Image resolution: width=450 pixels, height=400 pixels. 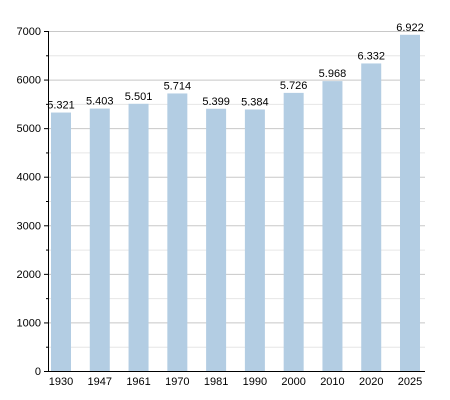 What do you see at coordinates (29, 323) in the screenshot?
I see `y-tick-label: 1000` at bounding box center [29, 323].